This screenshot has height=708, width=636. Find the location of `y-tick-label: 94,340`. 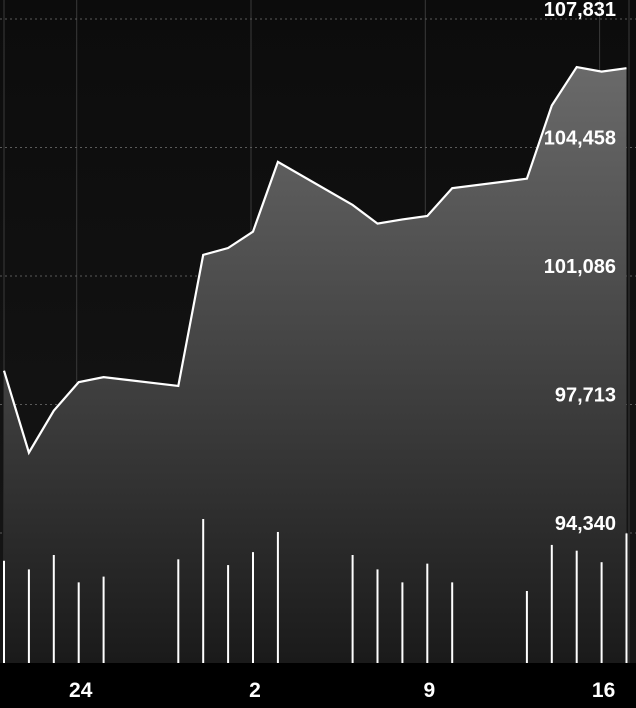

y-tick-label: 94,340 is located at coordinates (585, 524).